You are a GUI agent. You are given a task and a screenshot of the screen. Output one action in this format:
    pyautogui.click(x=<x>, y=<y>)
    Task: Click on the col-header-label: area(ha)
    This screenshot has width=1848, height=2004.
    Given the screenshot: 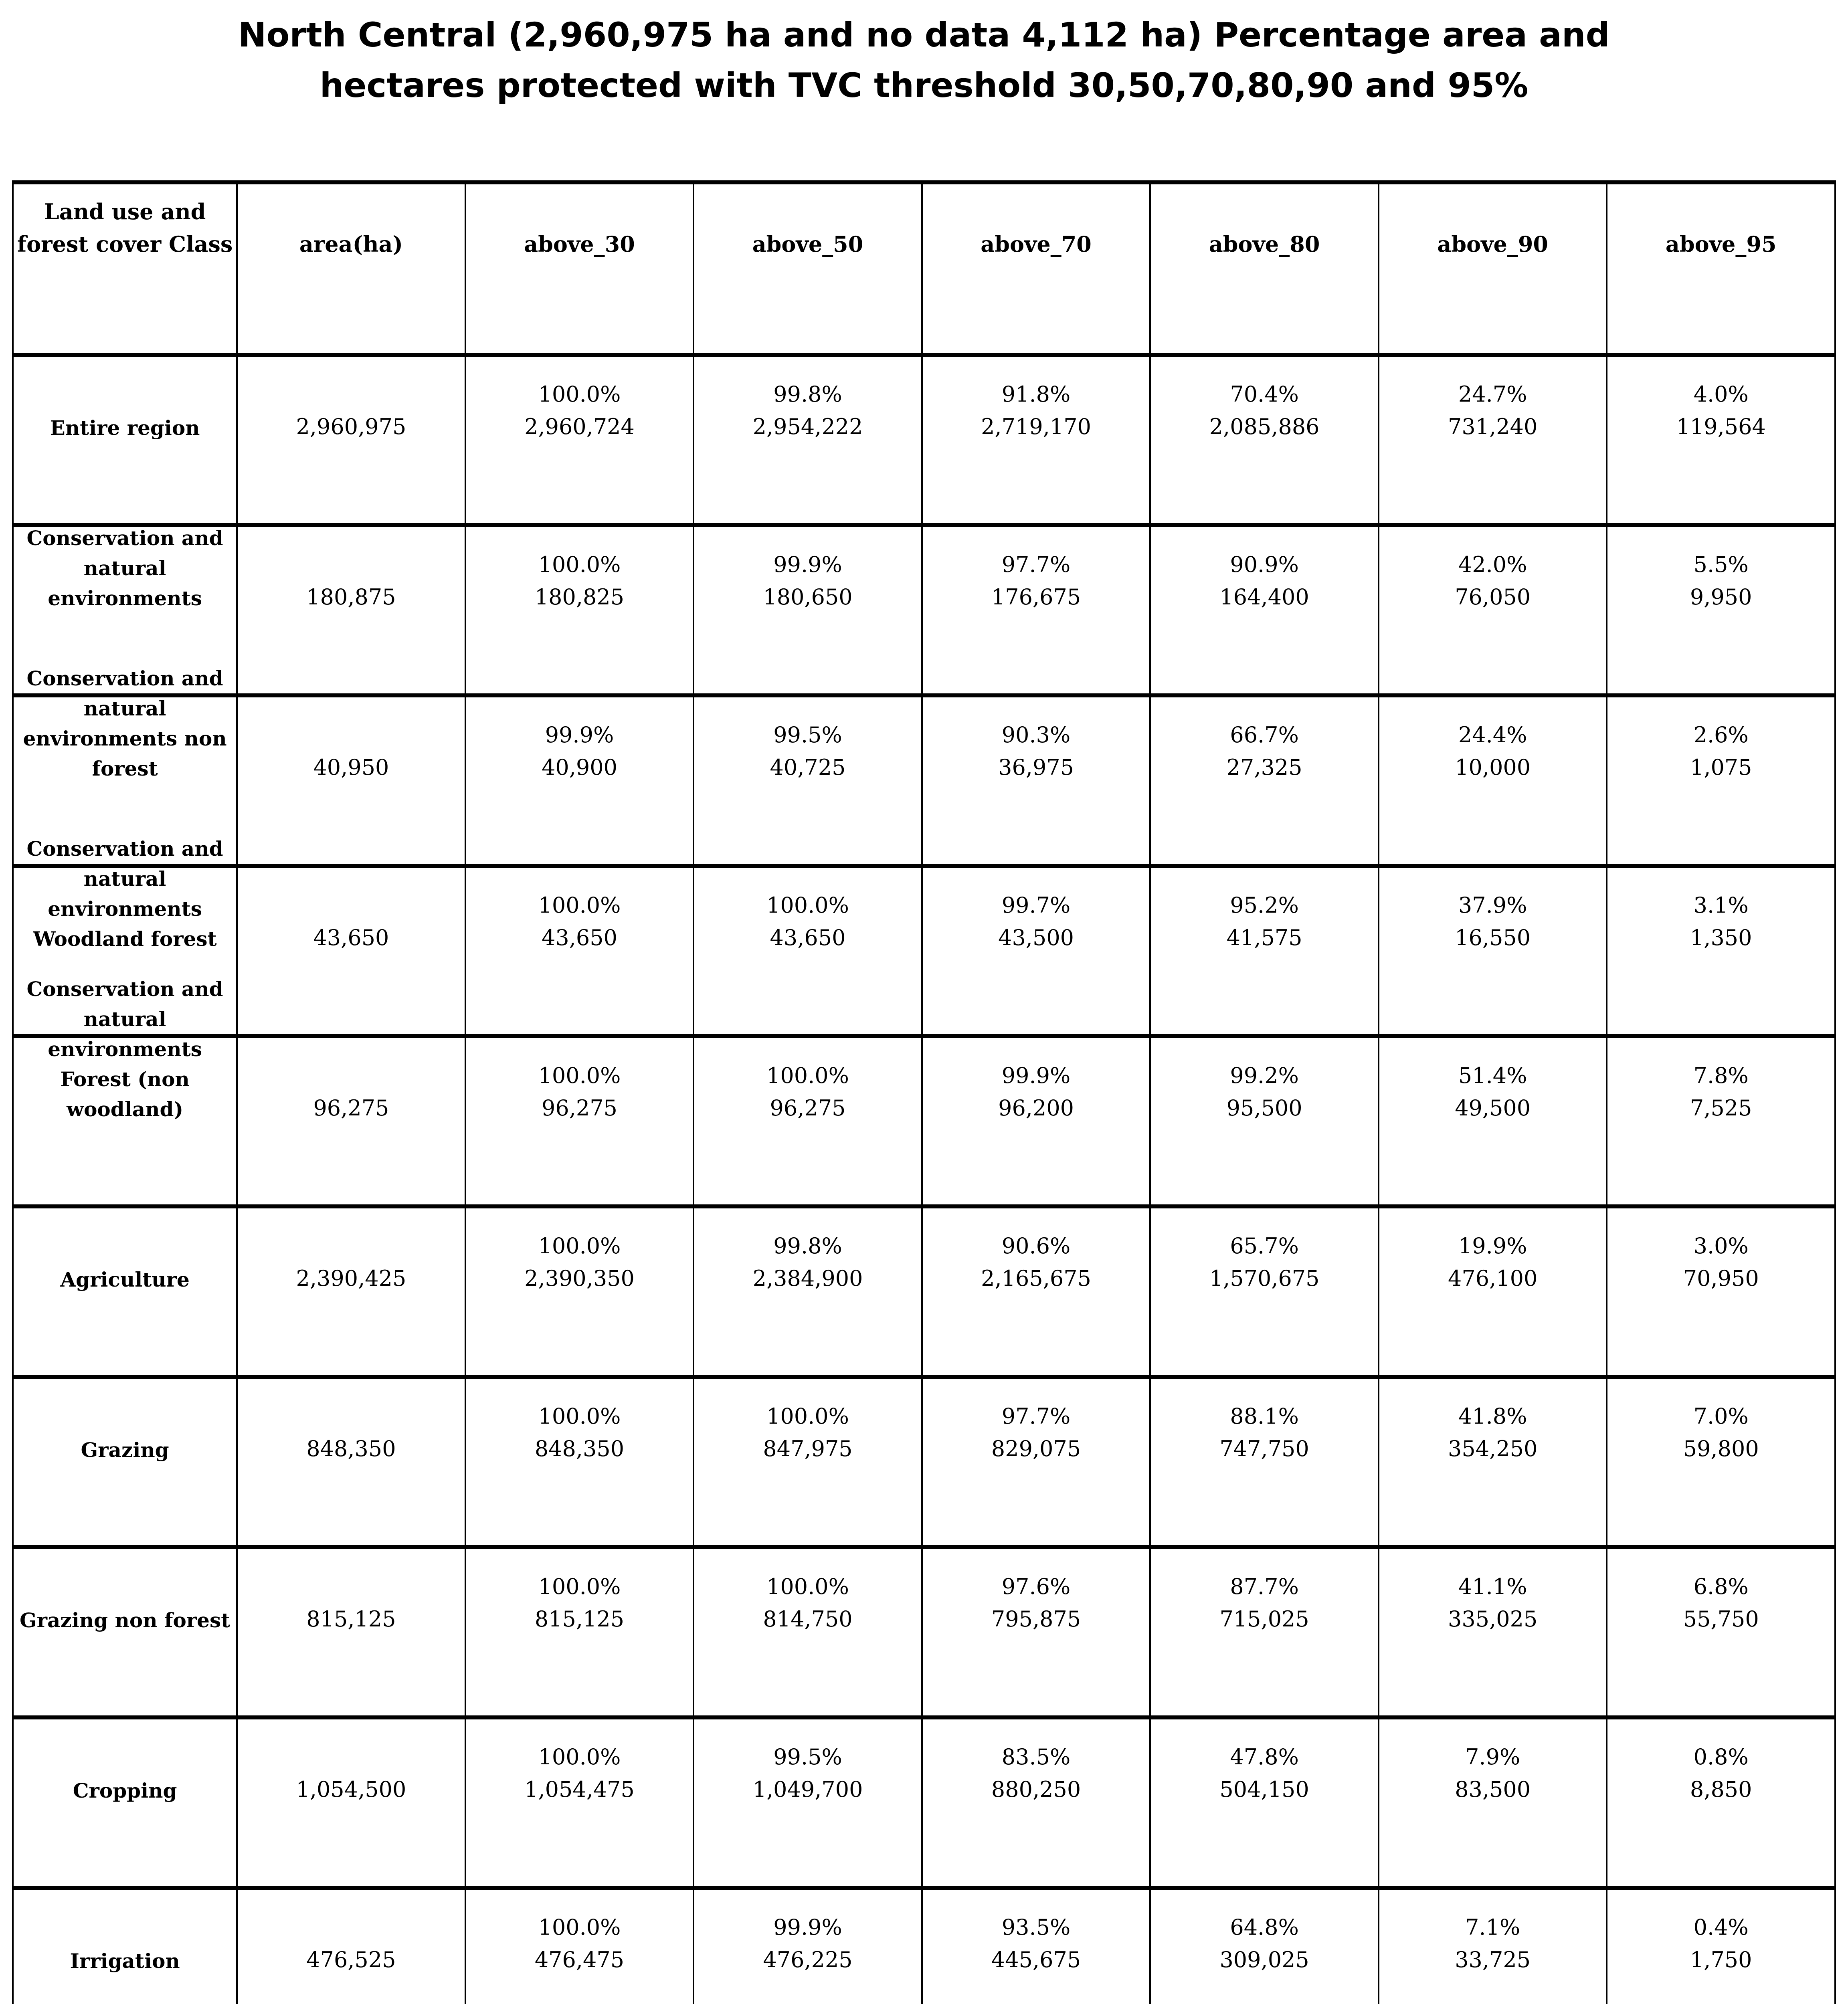 What is the action you would take?
    pyautogui.click(x=351, y=244)
    